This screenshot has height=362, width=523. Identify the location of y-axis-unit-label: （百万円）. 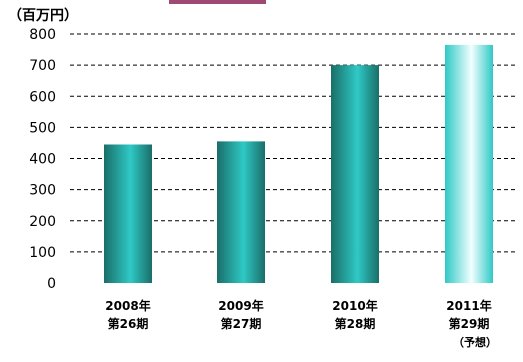
(43, 16).